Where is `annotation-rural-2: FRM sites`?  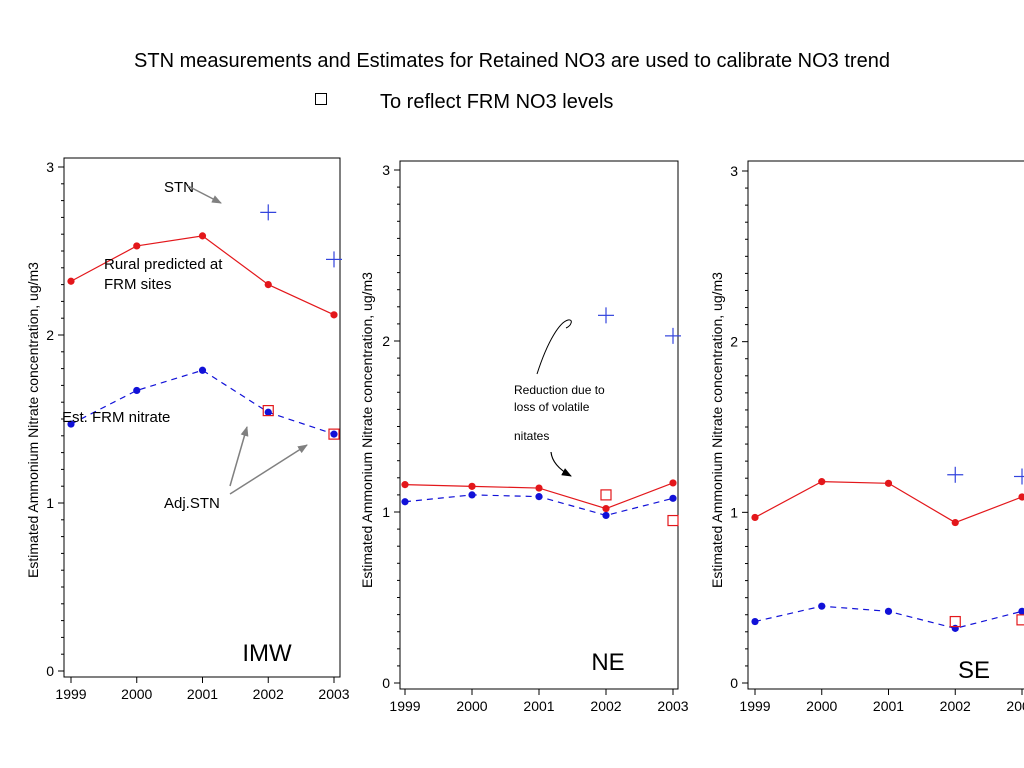 annotation-rural-2: FRM sites is located at coordinates (138, 284).